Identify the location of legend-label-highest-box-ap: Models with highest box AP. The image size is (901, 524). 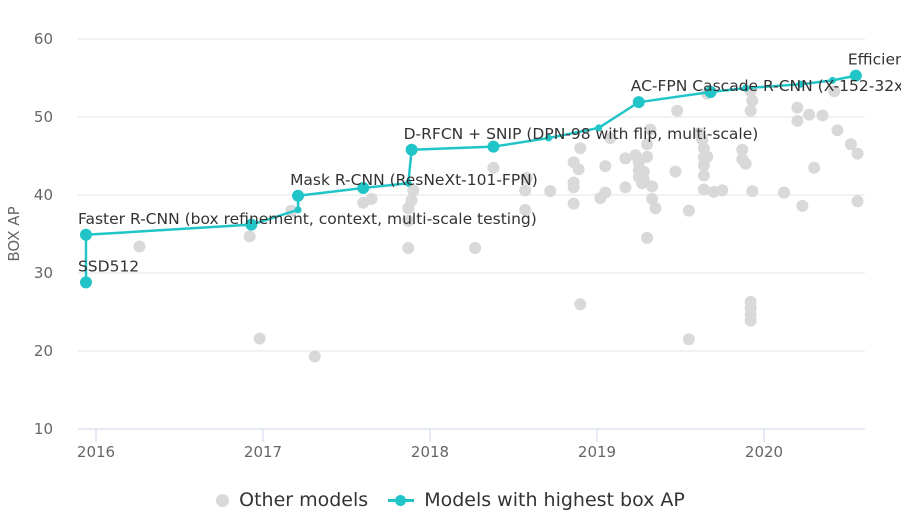
(554, 500).